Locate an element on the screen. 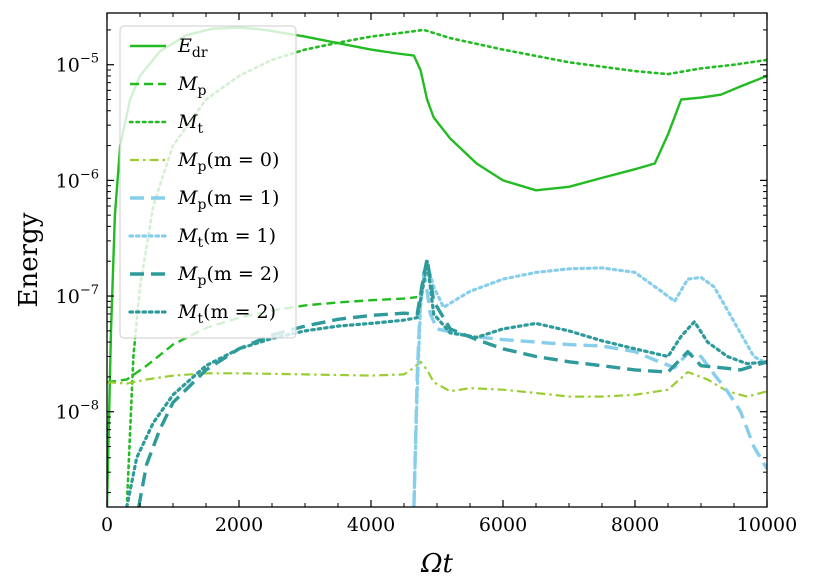  y-tick-label: 10⁻⁵ is located at coordinates (77, 64).